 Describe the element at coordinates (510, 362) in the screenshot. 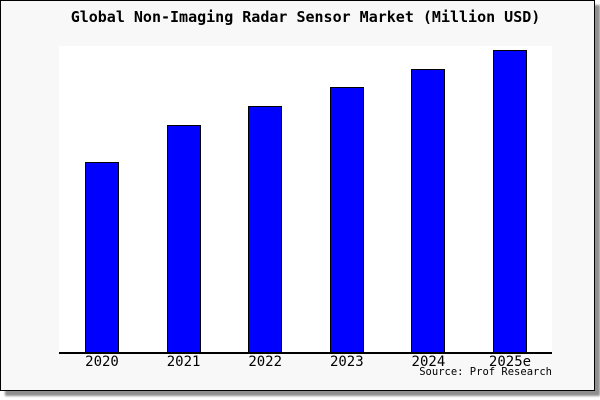

I see `x-tick-2025e: 2025e` at that location.